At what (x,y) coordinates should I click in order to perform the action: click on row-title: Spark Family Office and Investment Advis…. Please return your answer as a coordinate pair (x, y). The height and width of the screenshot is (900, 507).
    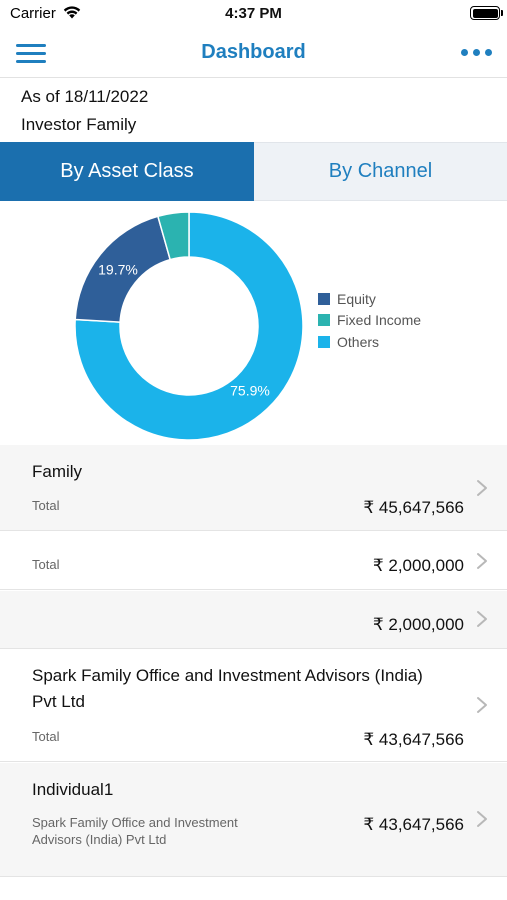
    Looking at the image, I should click on (227, 688).